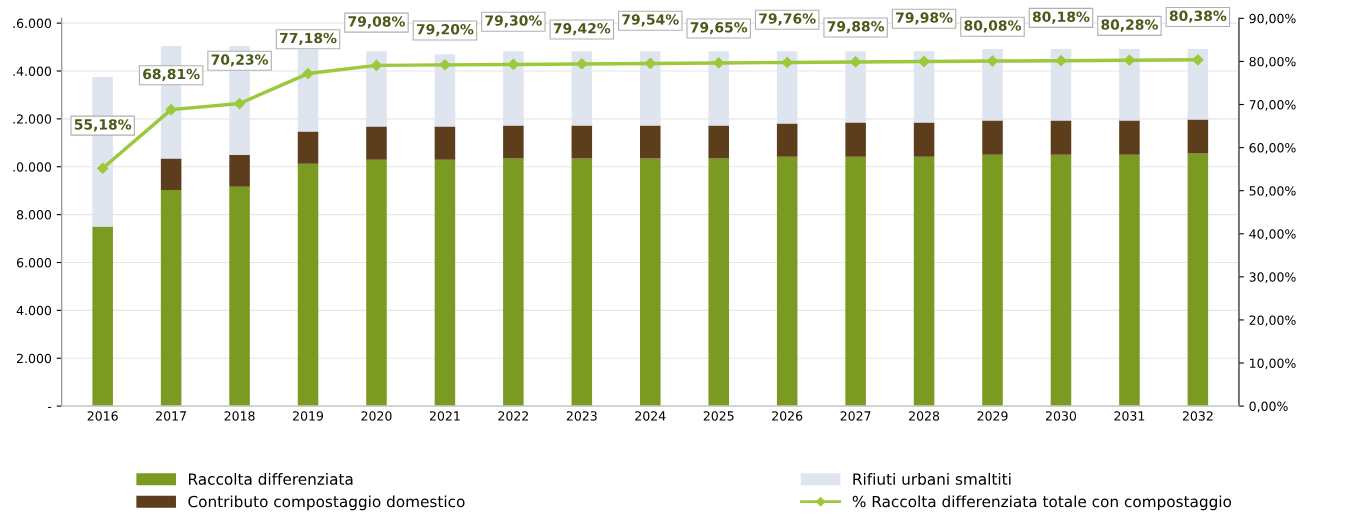 This screenshot has height=524, width=1369. I want to click on x-tick-label: 2022, so click(513, 416).